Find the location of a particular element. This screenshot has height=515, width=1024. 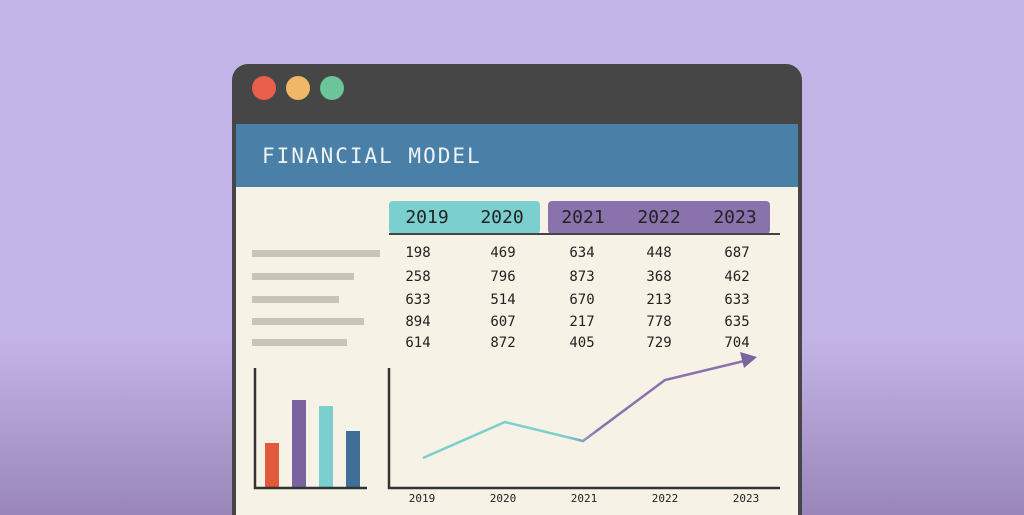

x-label: 2021 is located at coordinates (584, 498).